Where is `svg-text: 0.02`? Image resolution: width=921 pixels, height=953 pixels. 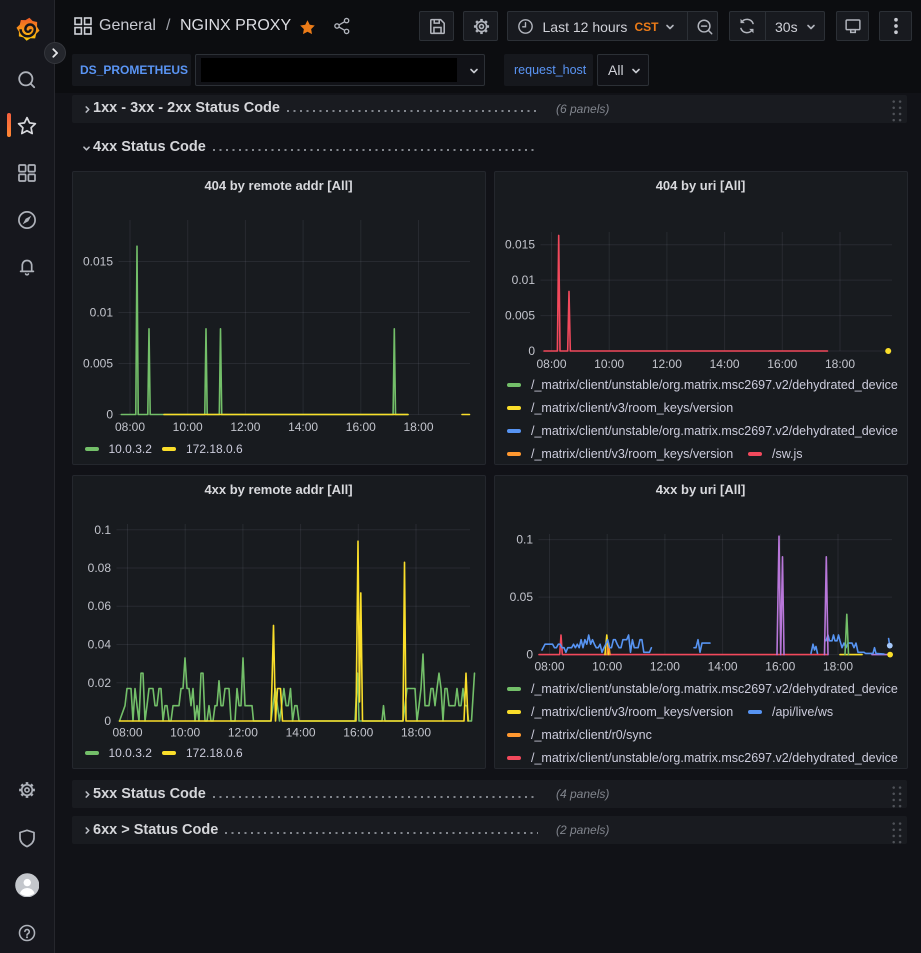
svg-text: 0.02 is located at coordinates (99, 682).